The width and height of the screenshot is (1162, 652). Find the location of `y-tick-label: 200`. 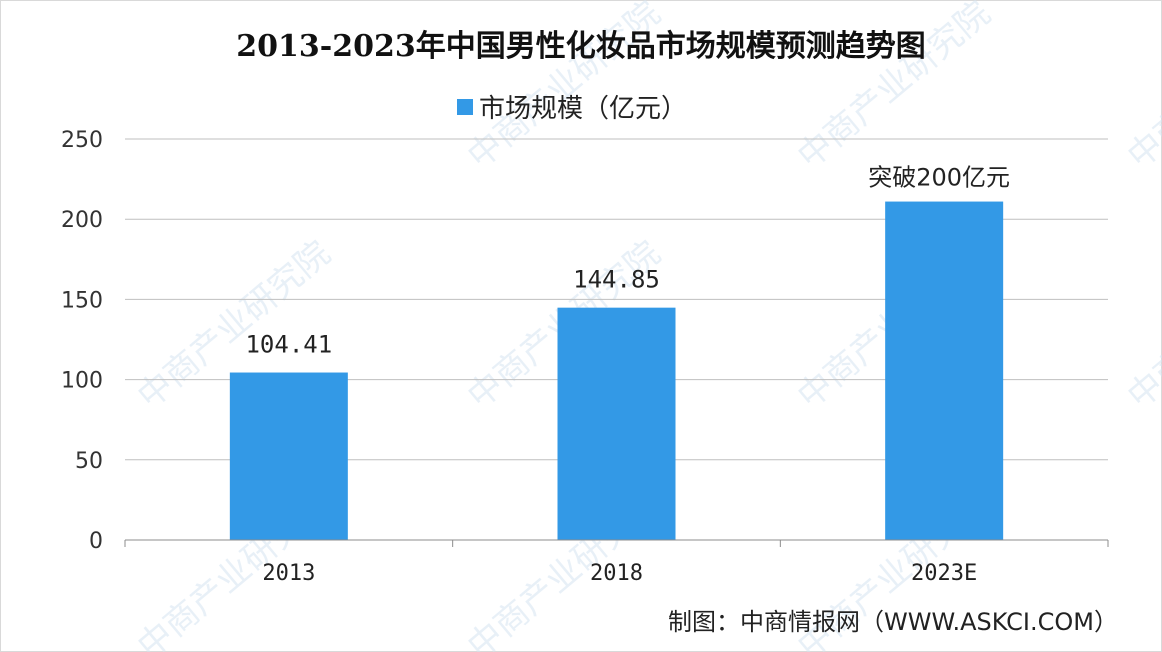

y-tick-label: 200 is located at coordinates (82, 220).